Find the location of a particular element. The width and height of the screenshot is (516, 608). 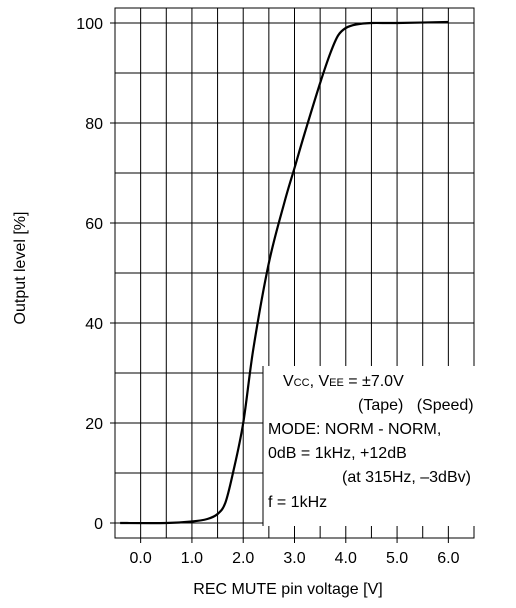

y-tick-label: 20 is located at coordinates (94, 424).